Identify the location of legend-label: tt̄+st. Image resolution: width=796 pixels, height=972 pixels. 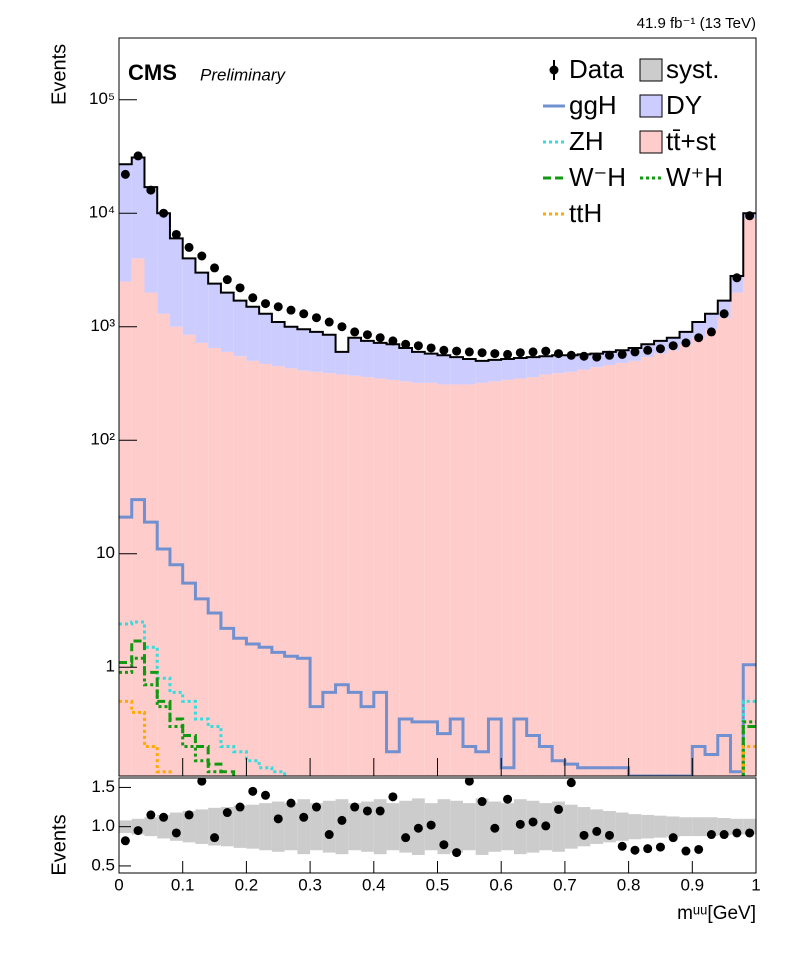
(691, 141).